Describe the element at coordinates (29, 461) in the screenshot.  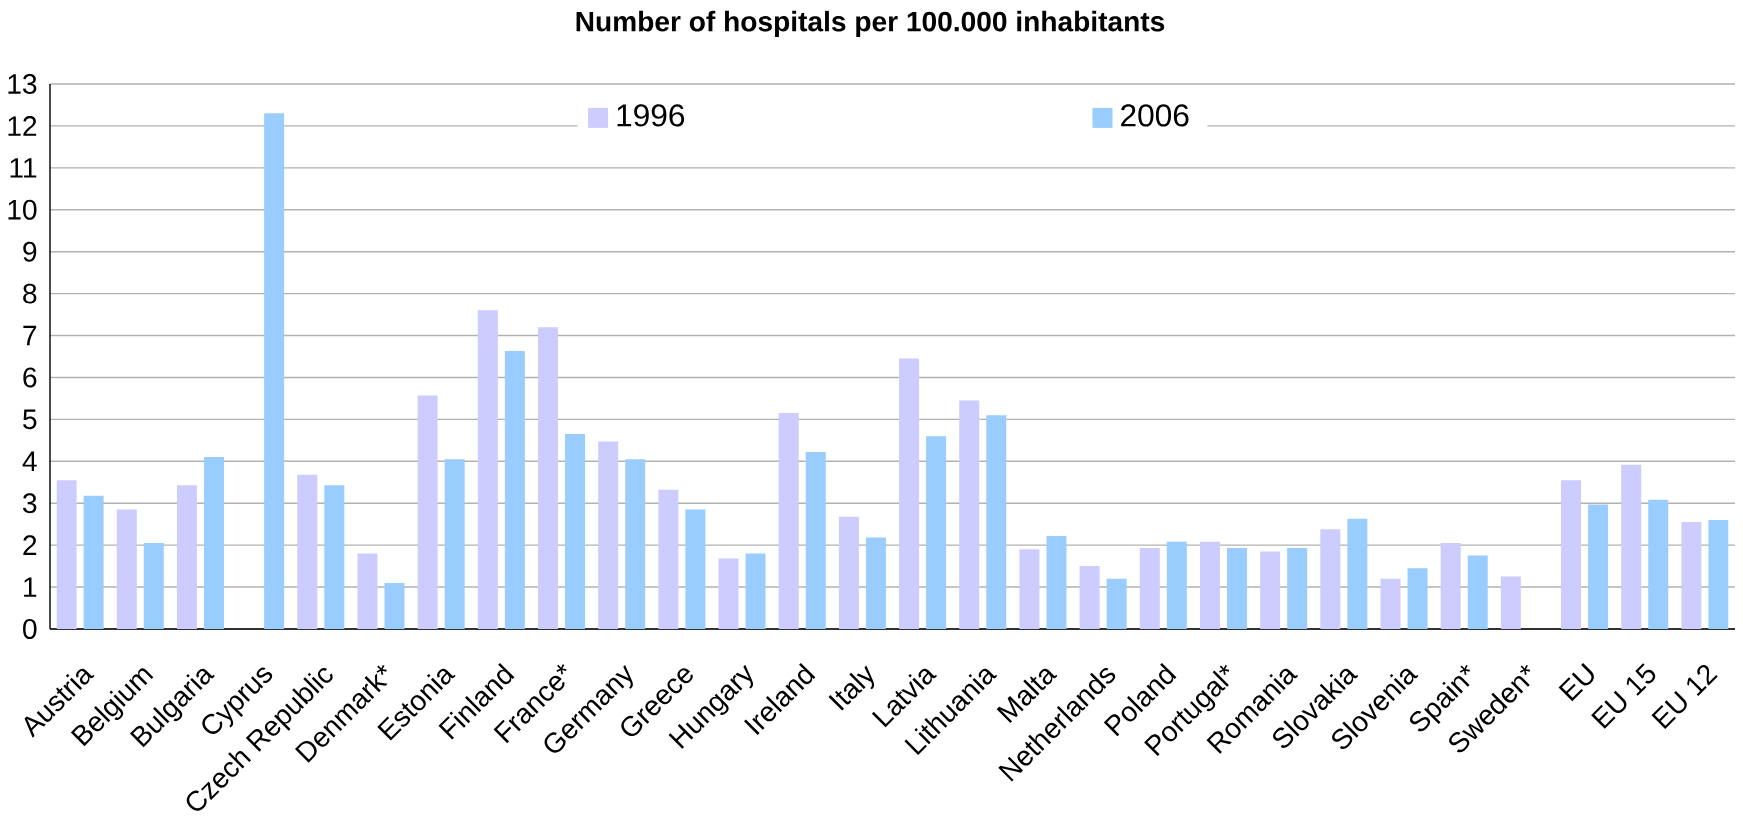
I see `y-tick-label: 4` at that location.